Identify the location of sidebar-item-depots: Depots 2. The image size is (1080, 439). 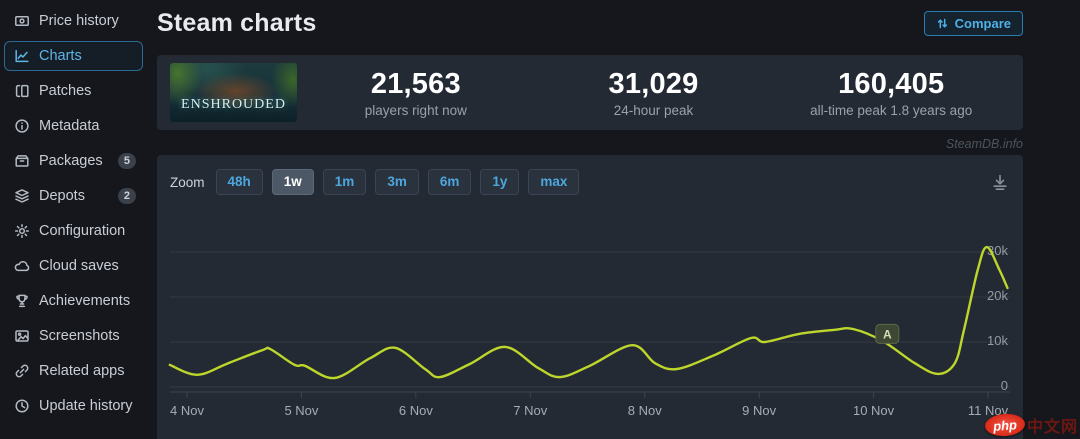
(73, 196).